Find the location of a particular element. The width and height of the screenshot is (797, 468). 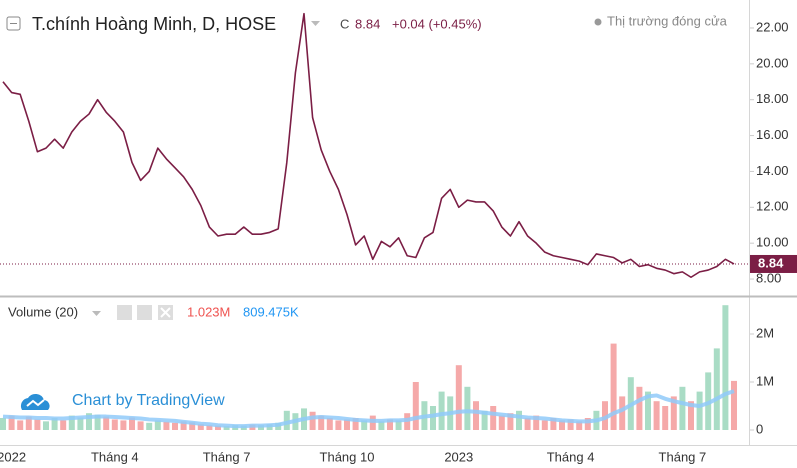

price-tick-label: 20.00 is located at coordinates (772, 62).